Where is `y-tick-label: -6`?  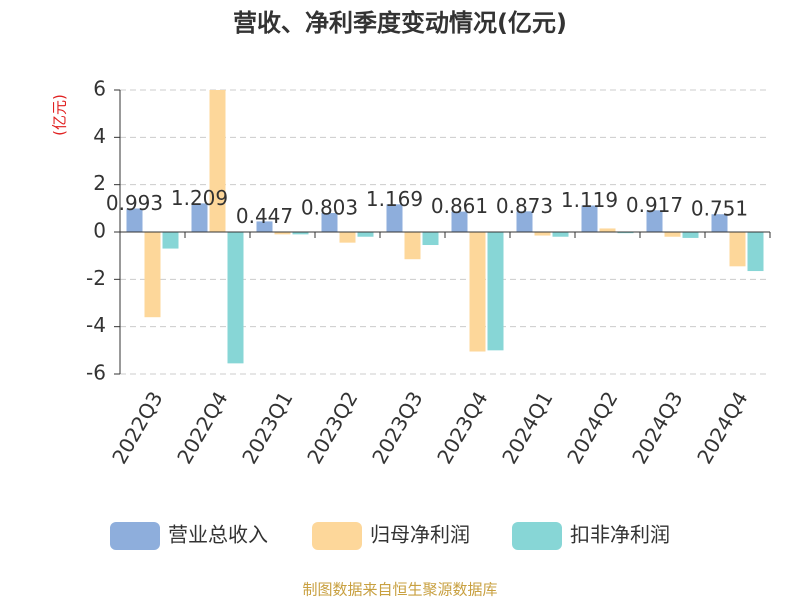 y-tick-label: -6 is located at coordinates (96, 373).